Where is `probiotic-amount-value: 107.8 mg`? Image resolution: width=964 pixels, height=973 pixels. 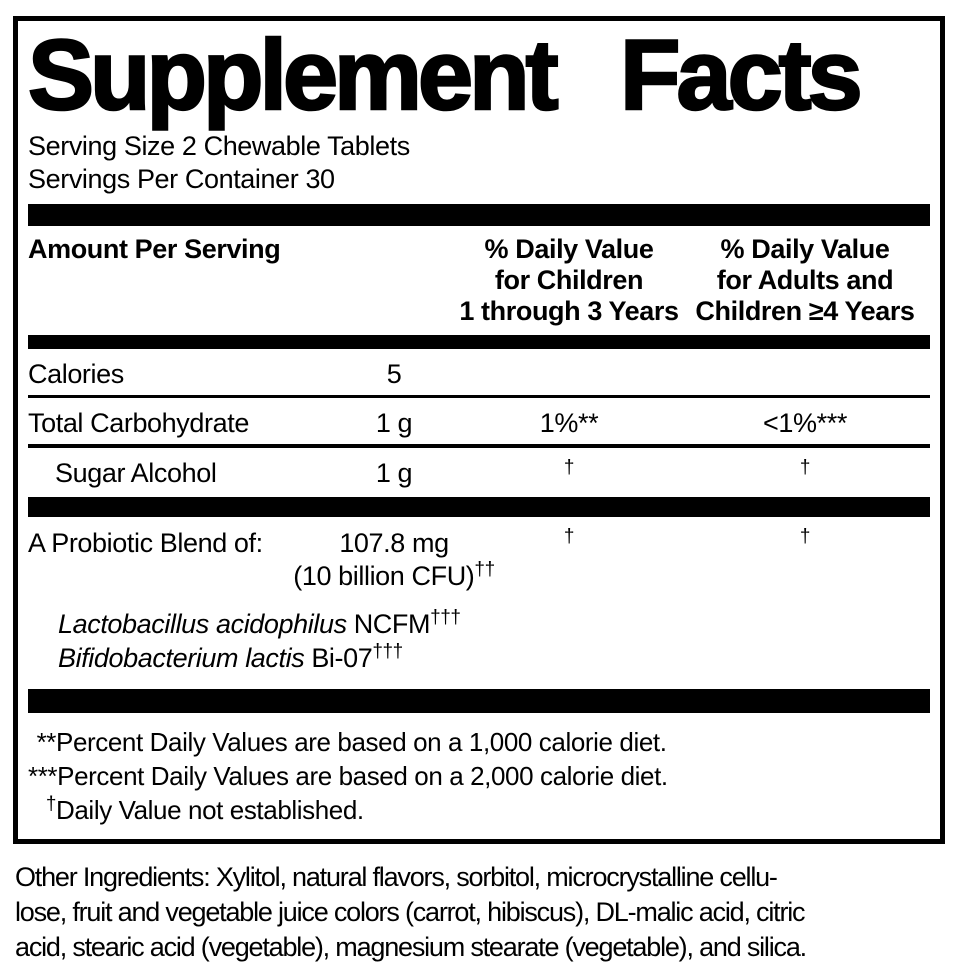 probiotic-amount-value: 107.8 mg is located at coordinates (394, 543).